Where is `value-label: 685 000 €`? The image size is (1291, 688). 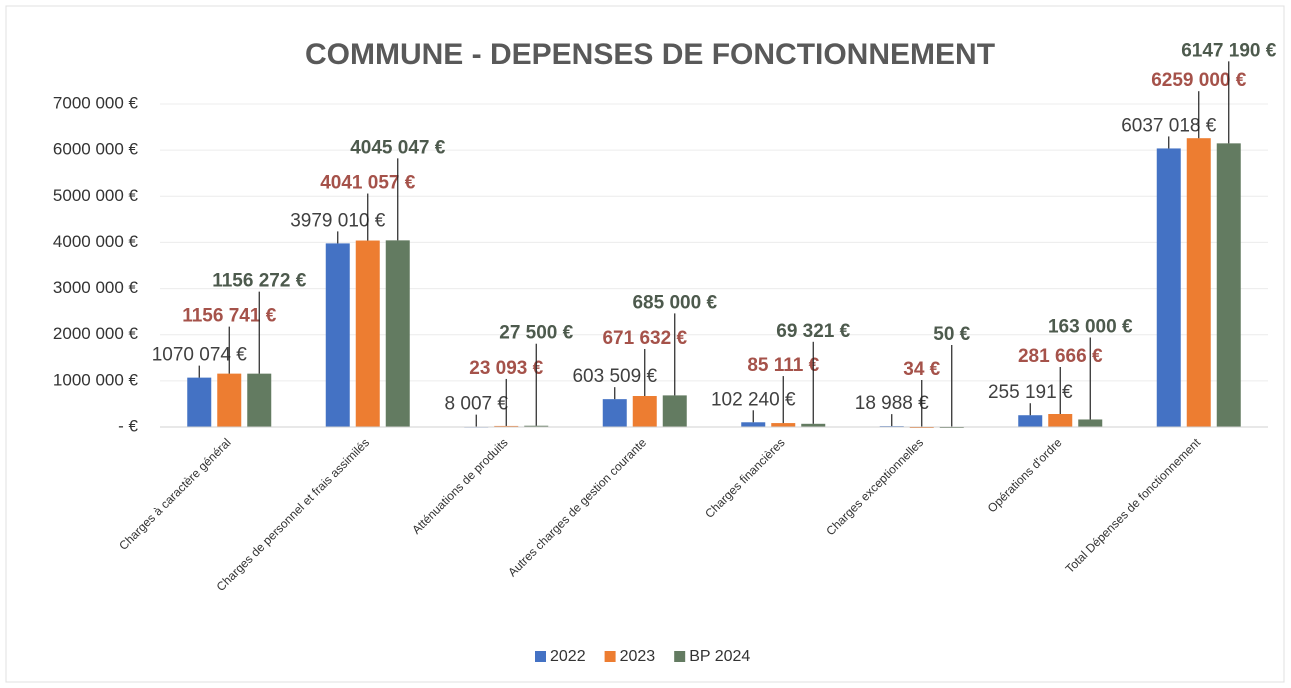 value-label: 685 000 € is located at coordinates (674, 302).